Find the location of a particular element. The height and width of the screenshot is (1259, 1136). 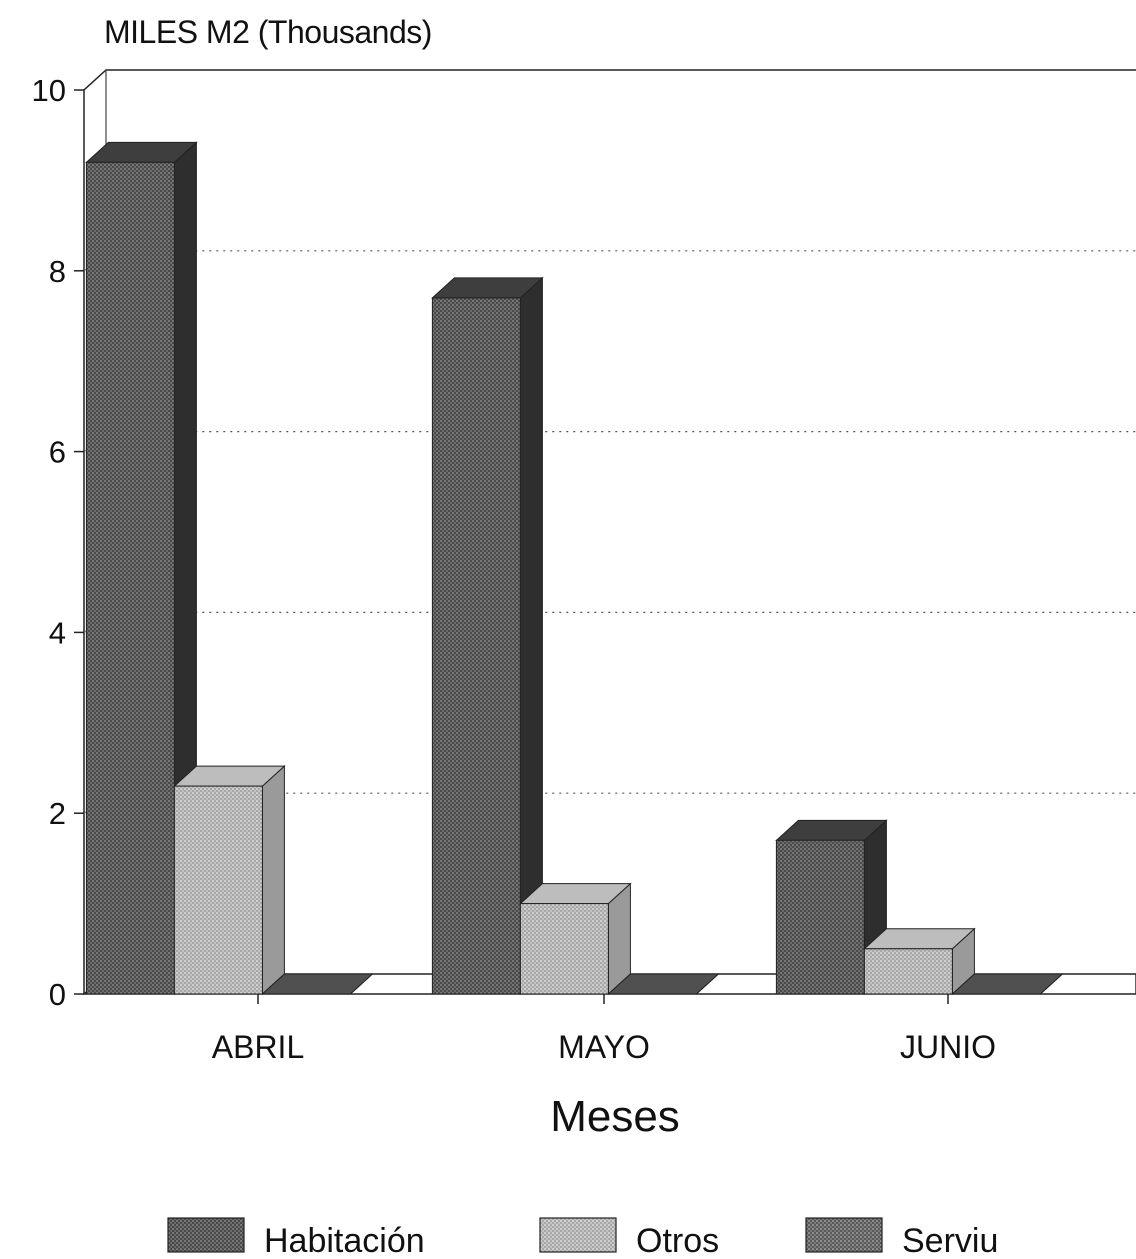

legend-label: Otros is located at coordinates (677, 1240).